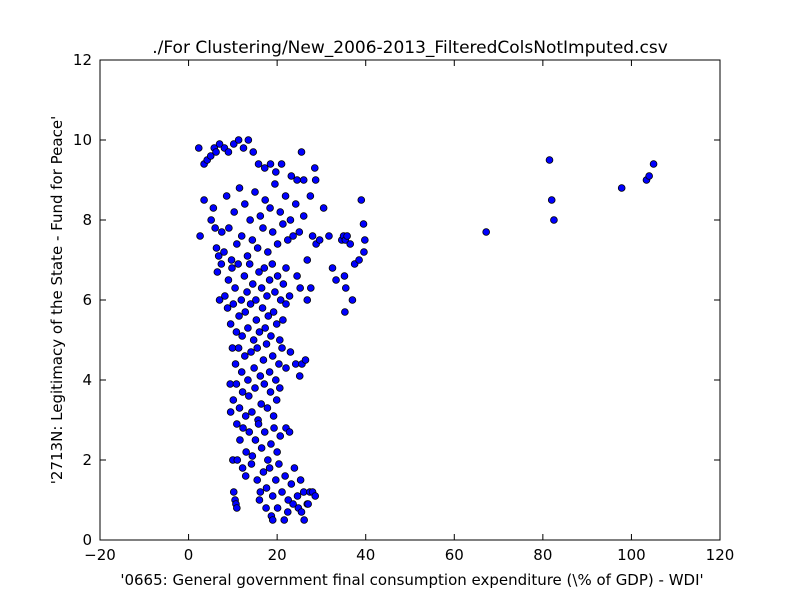 The width and height of the screenshot is (800, 600). I want to click on x-tick-label: −20, so click(100, 555).